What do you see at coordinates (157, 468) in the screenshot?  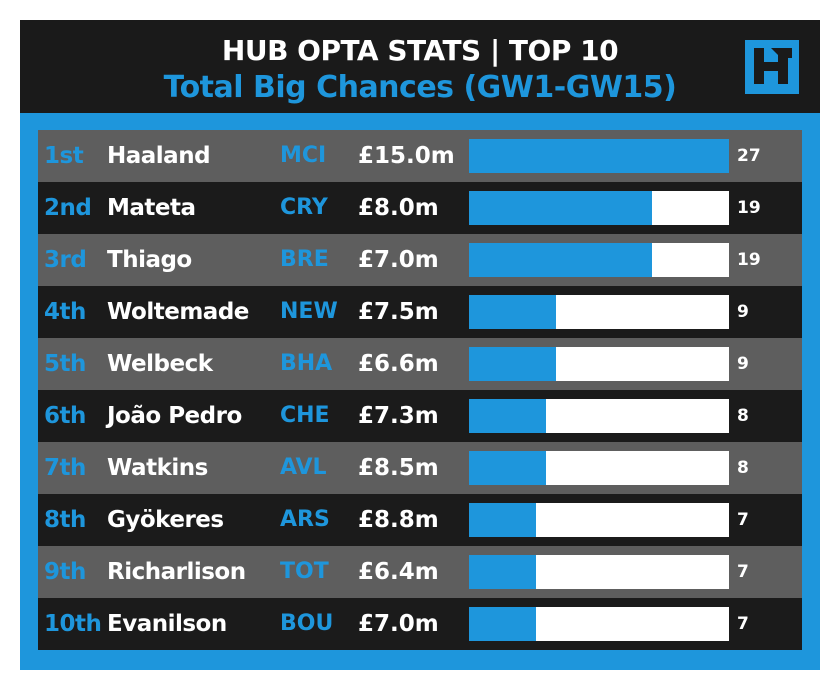 I see `player-name: Watkins` at bounding box center [157, 468].